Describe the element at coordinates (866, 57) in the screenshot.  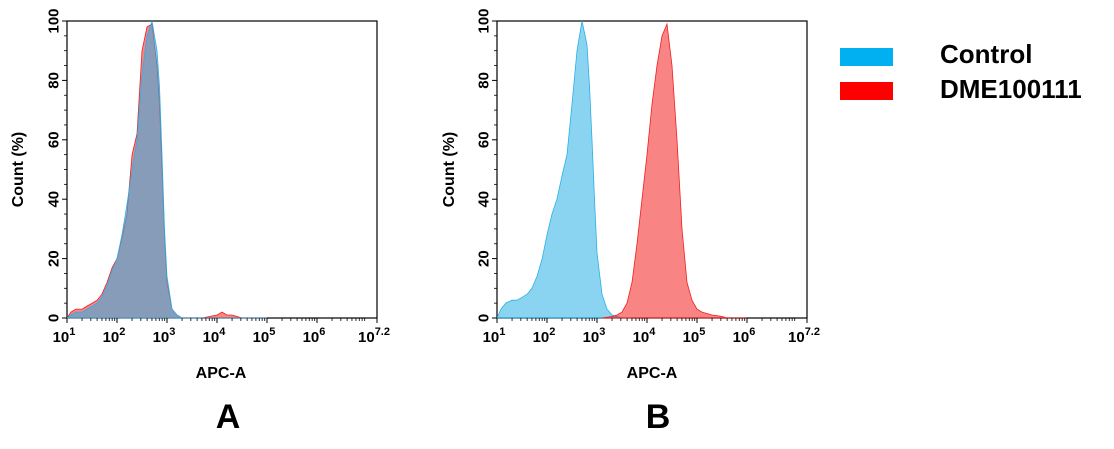
I see `legend-swatch-control` at that location.